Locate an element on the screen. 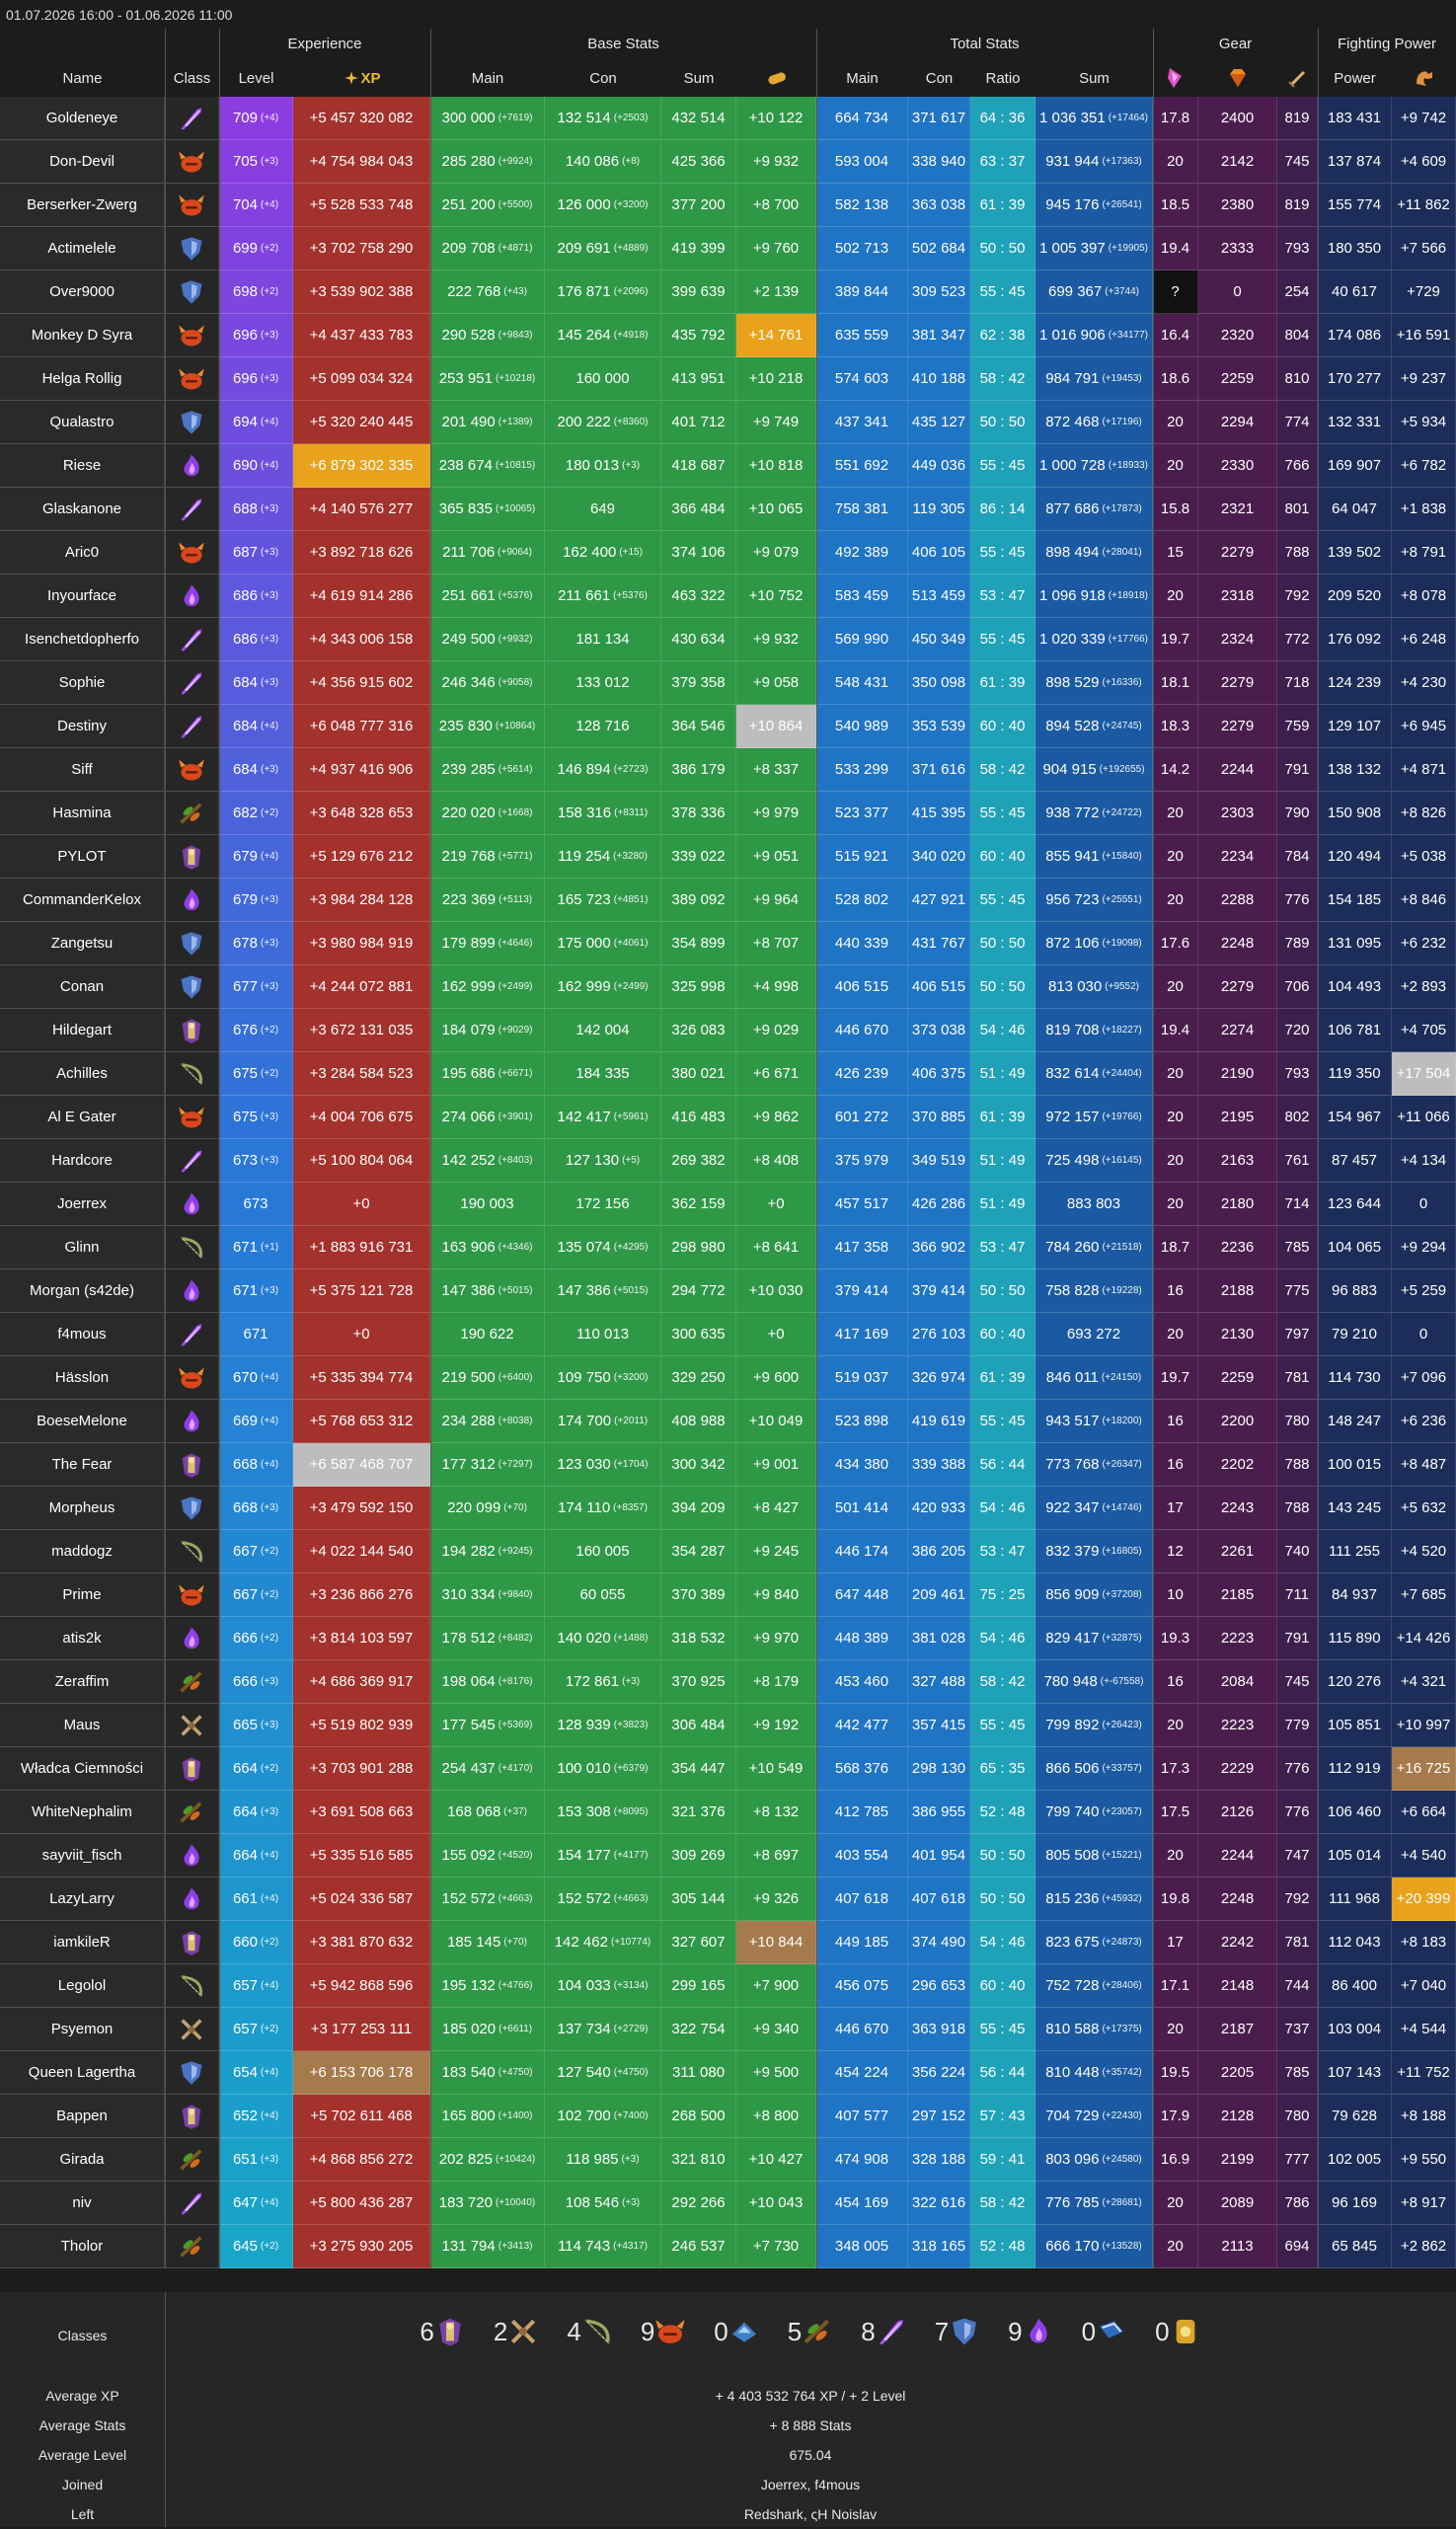 Image resolution: width=1456 pixels, height=2529 pixels. cell-value: 58 : 42 is located at coordinates (1002, 2202).